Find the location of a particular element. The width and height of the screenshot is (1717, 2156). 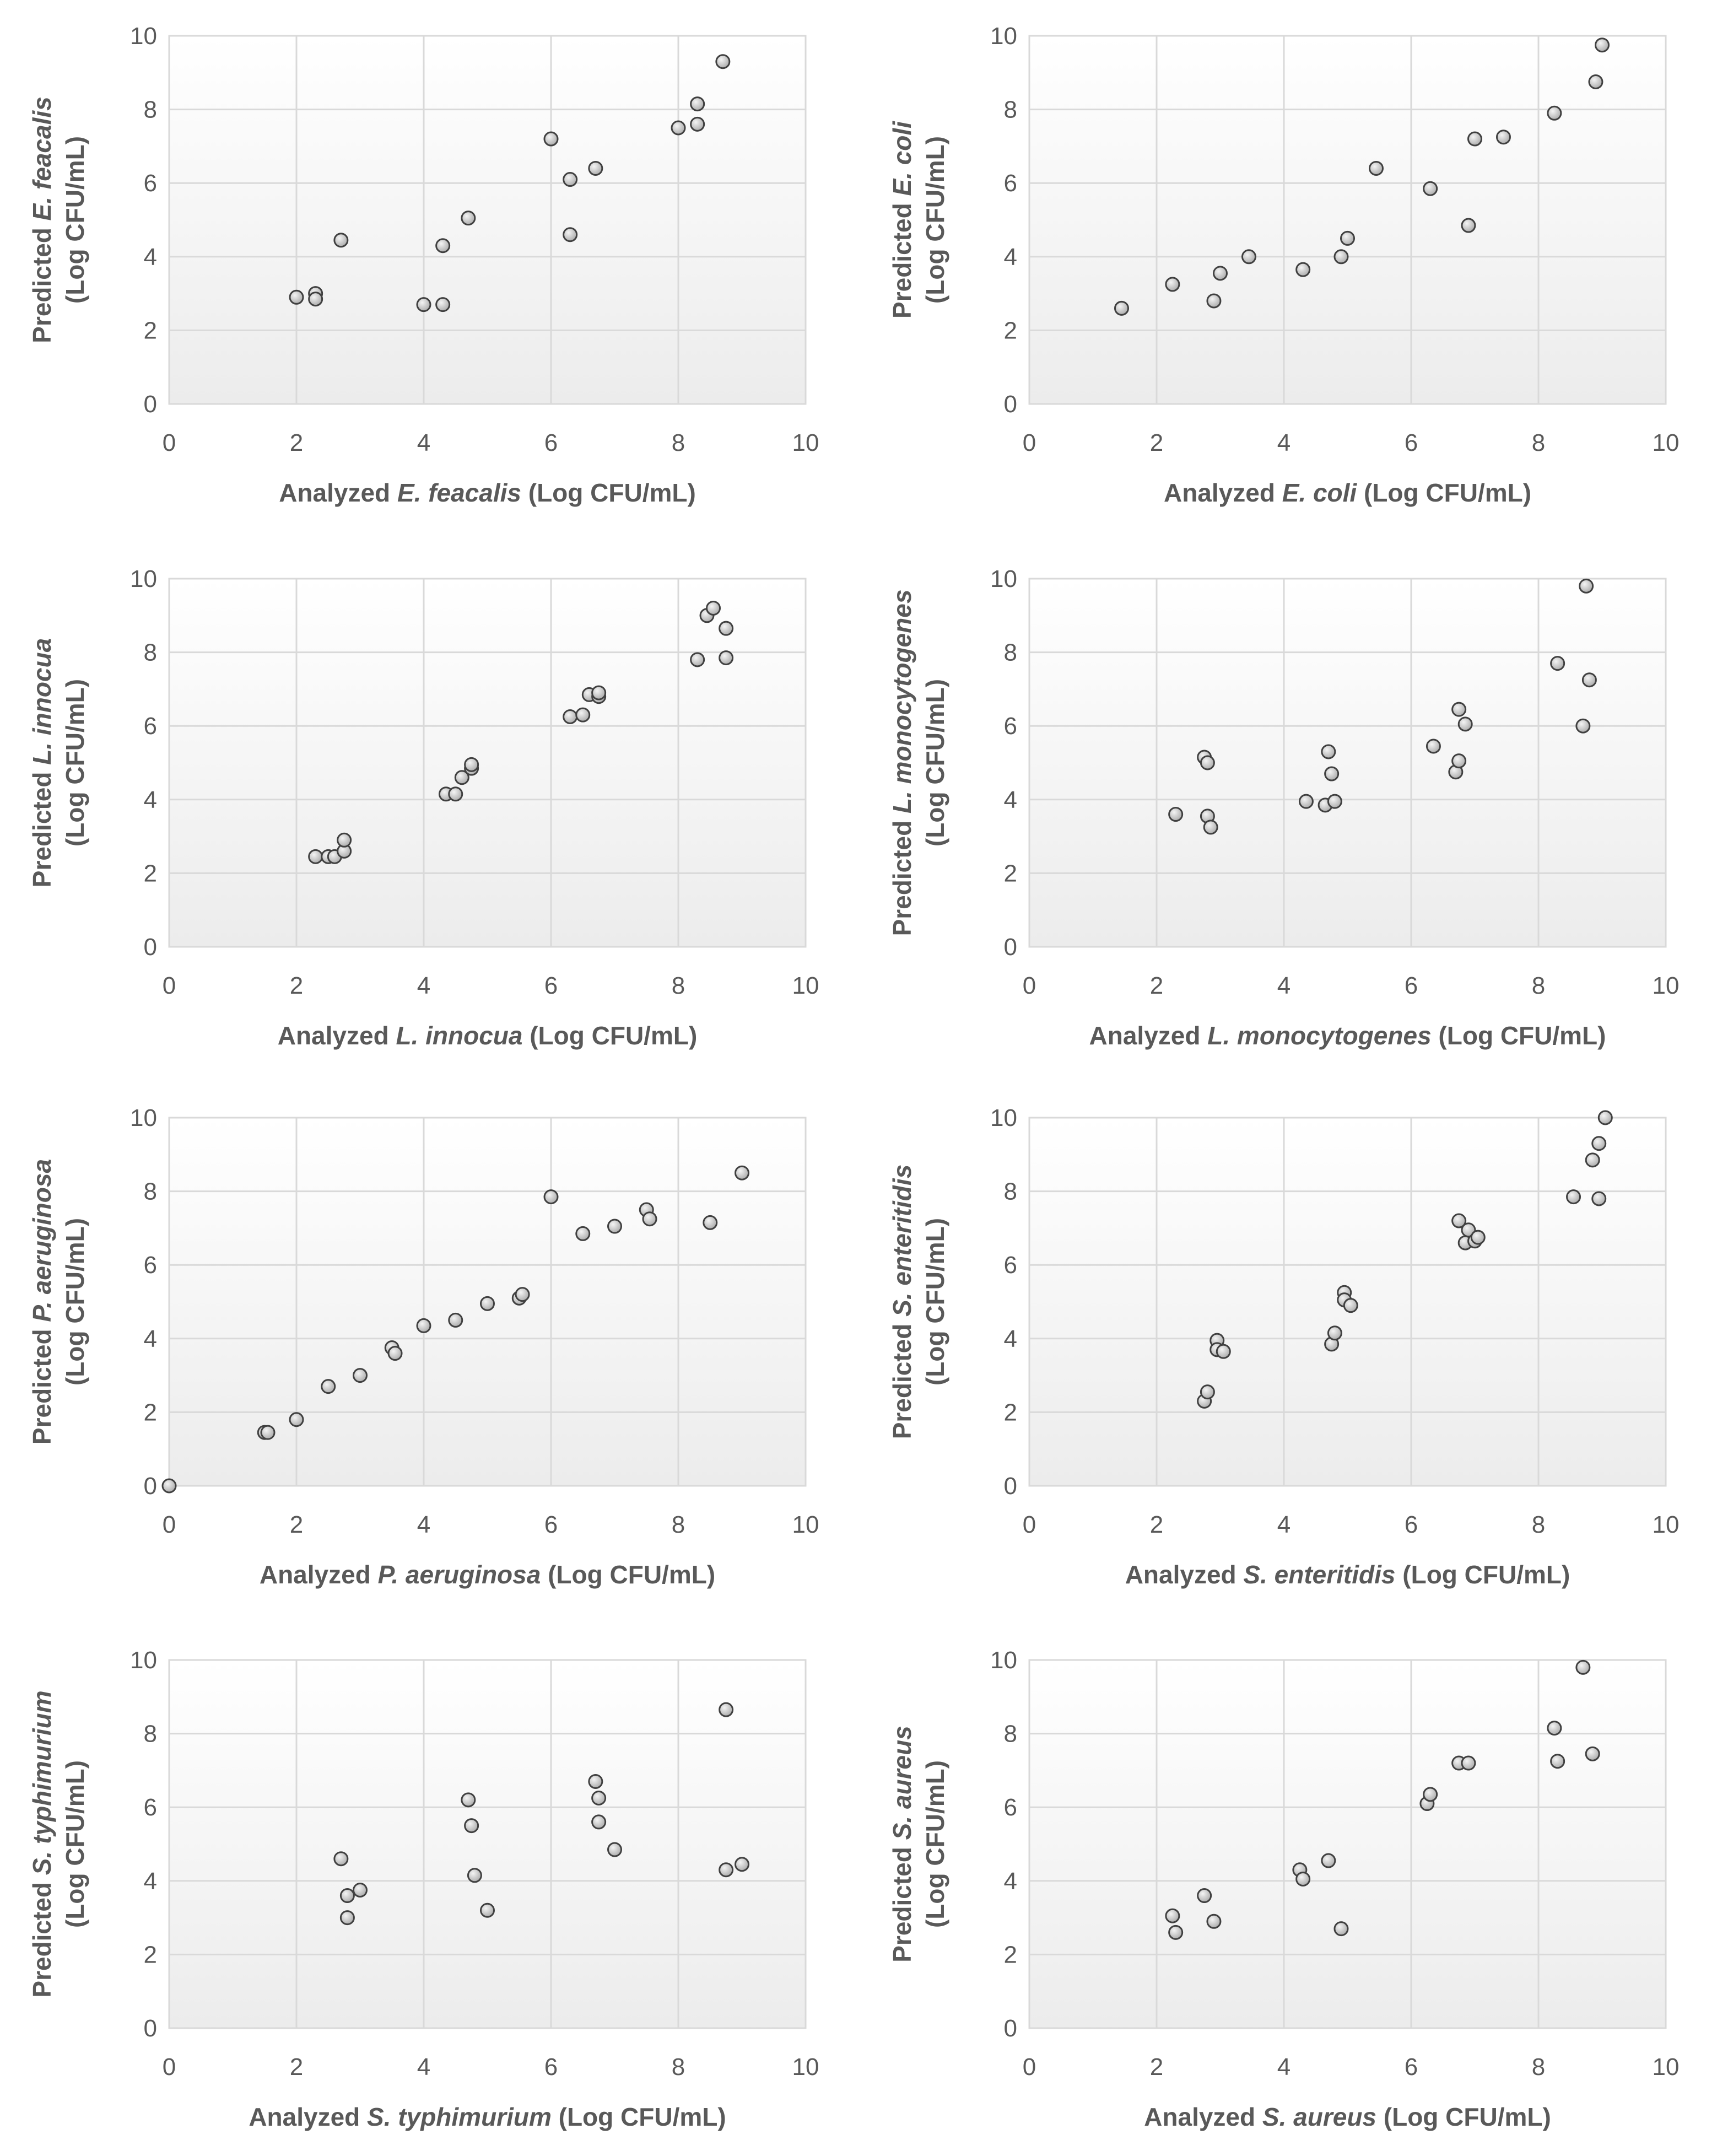

y-tick-label: 2 is located at coordinates (150, 1955).